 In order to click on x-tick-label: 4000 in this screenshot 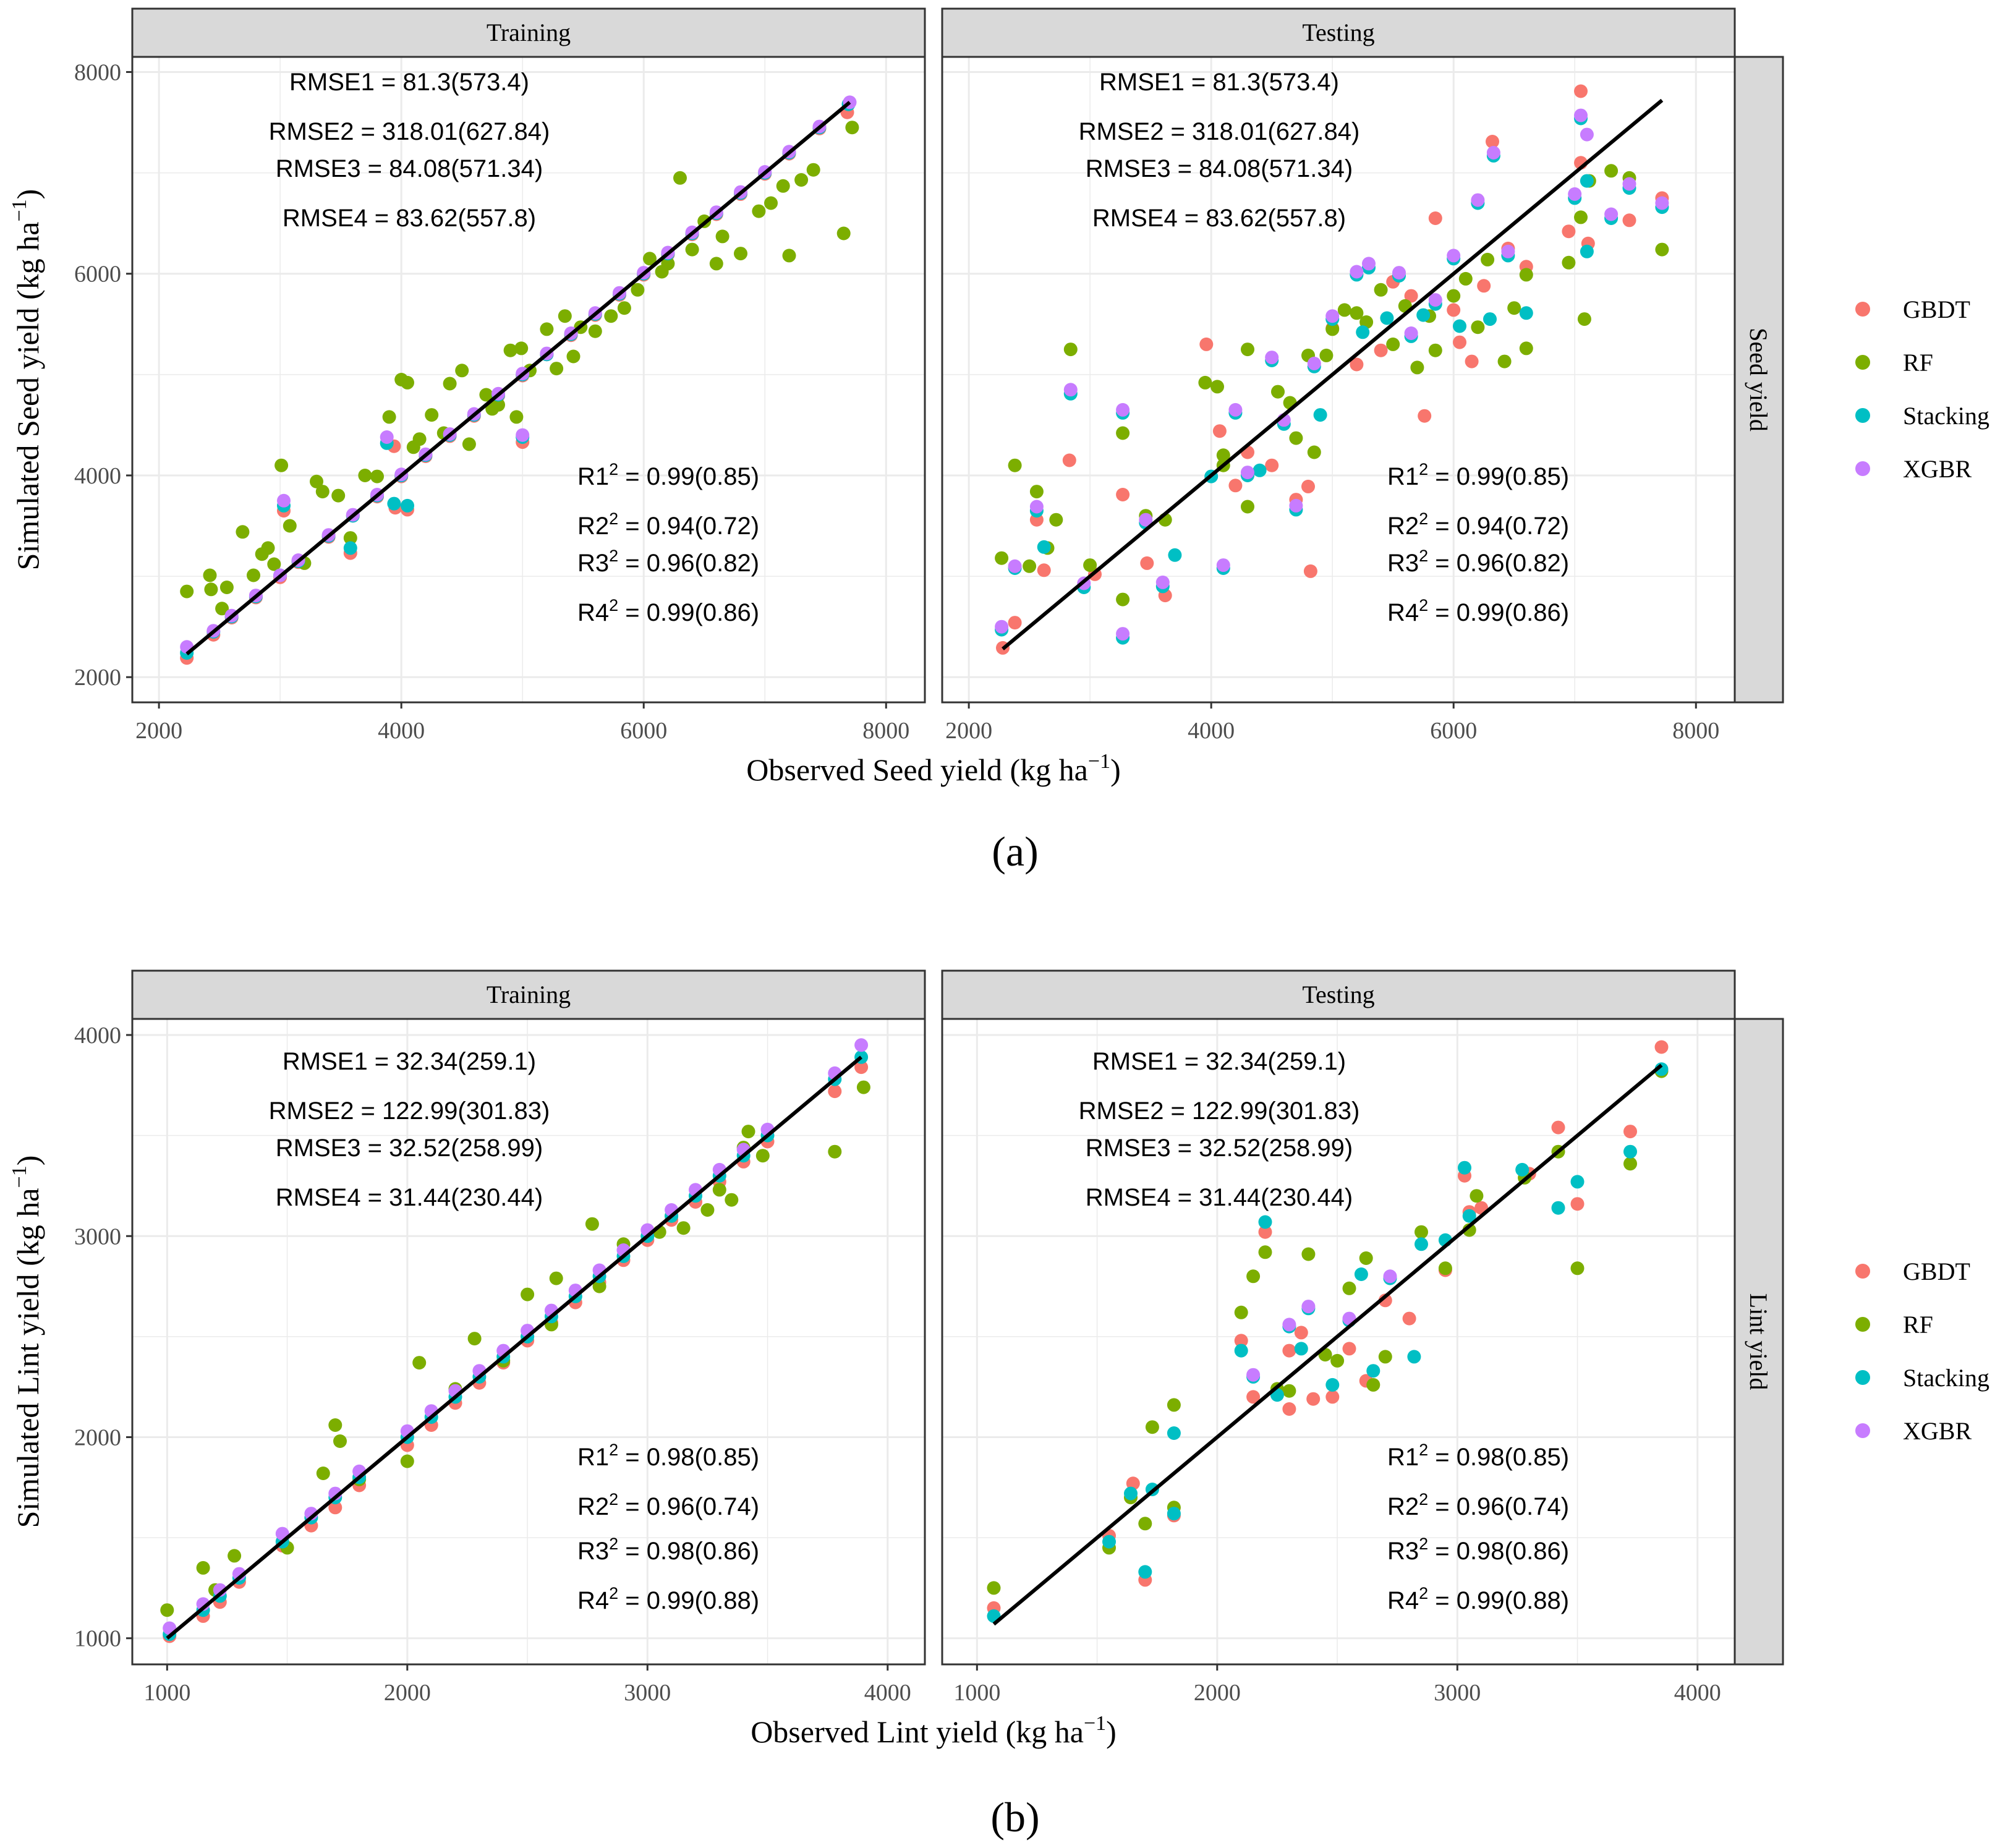, I will do `click(401, 731)`.